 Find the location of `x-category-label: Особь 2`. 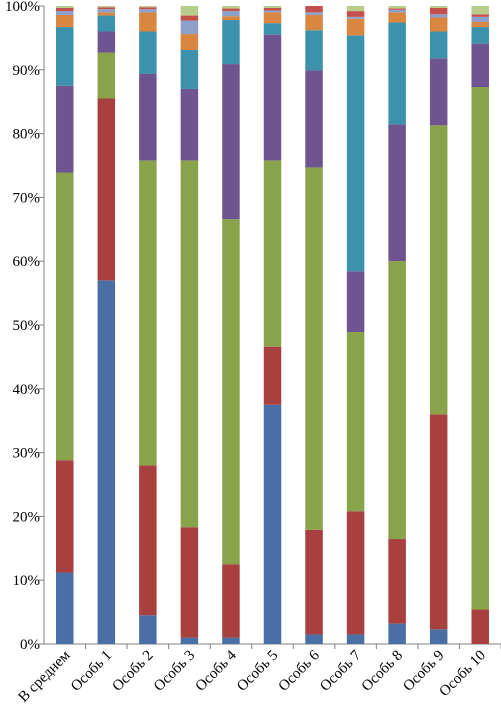

x-category-label: Особь 2 is located at coordinates (133, 671).